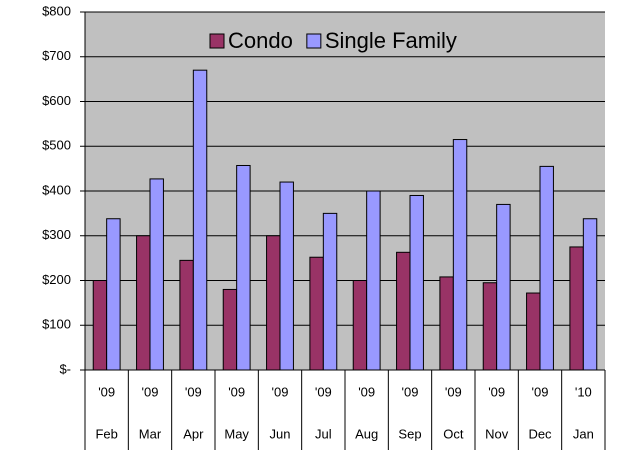 This screenshot has height=450, width=626. Describe the element at coordinates (150, 433) in the screenshot. I see `x-tick-label: Mar` at that location.